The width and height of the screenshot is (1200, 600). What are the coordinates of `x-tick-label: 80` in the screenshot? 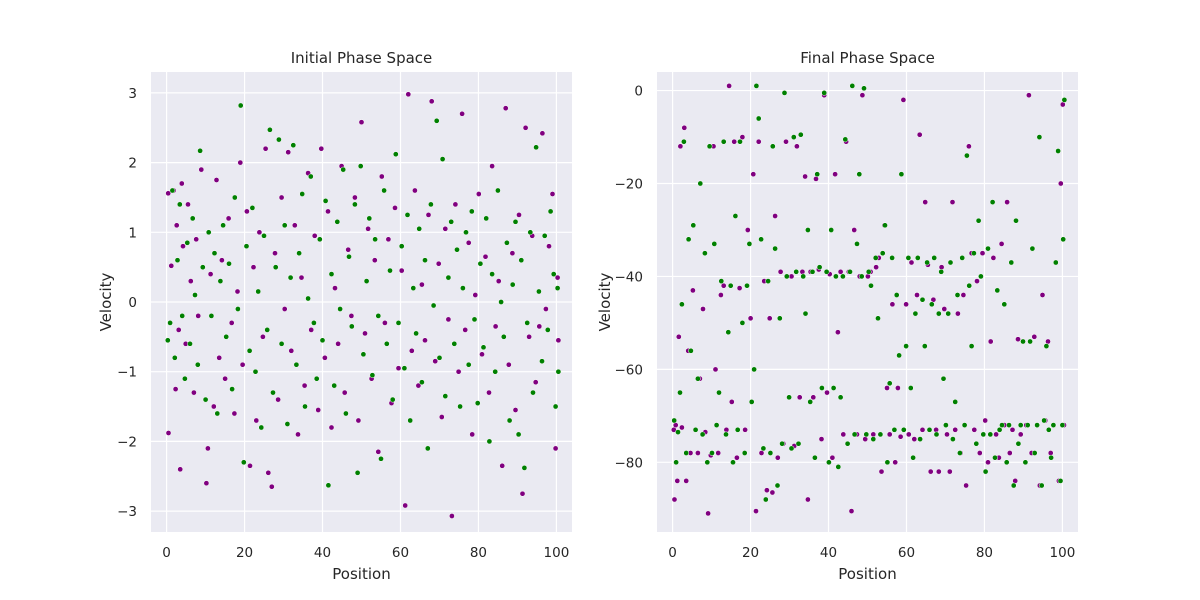 It's located at (478, 553).